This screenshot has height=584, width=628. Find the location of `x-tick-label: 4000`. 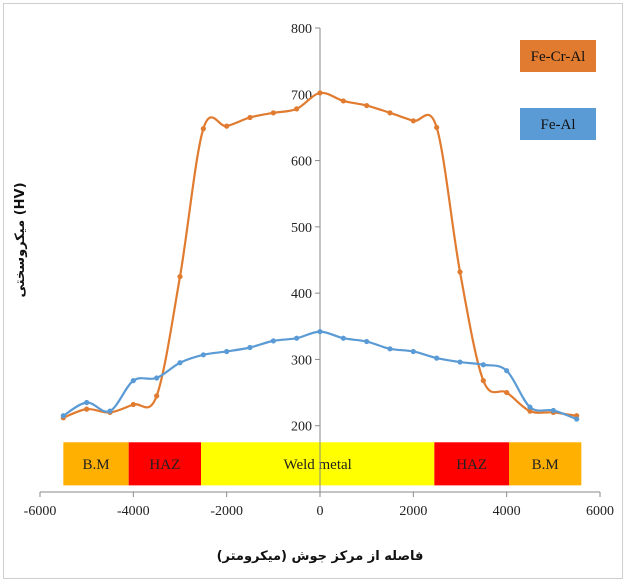

x-tick-label: 4000 is located at coordinates (507, 511).